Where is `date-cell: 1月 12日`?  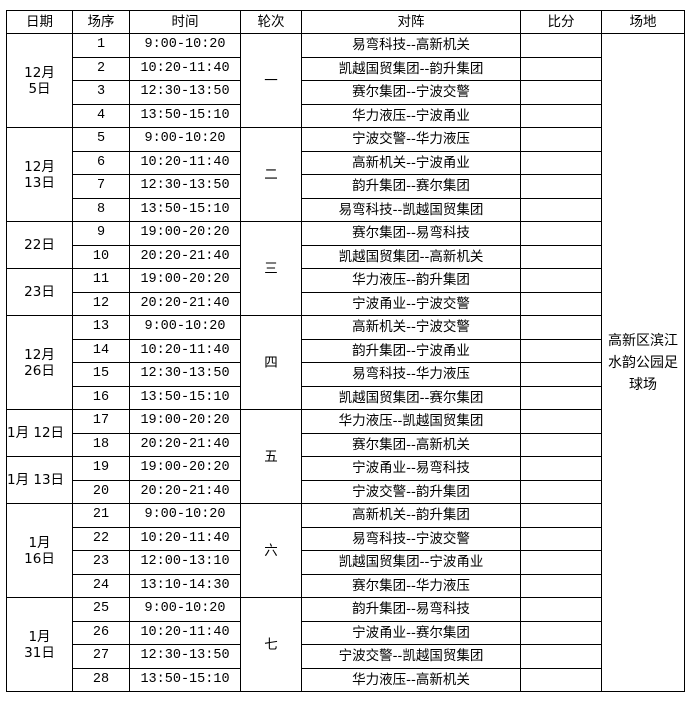
date-cell: 1月 12日 is located at coordinates (39, 433).